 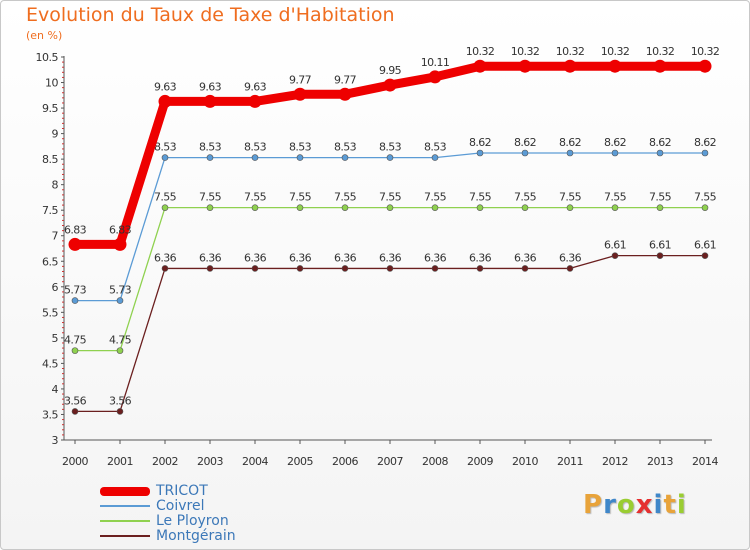 What do you see at coordinates (165, 86) in the screenshot?
I see `data-label: 9.63` at bounding box center [165, 86].